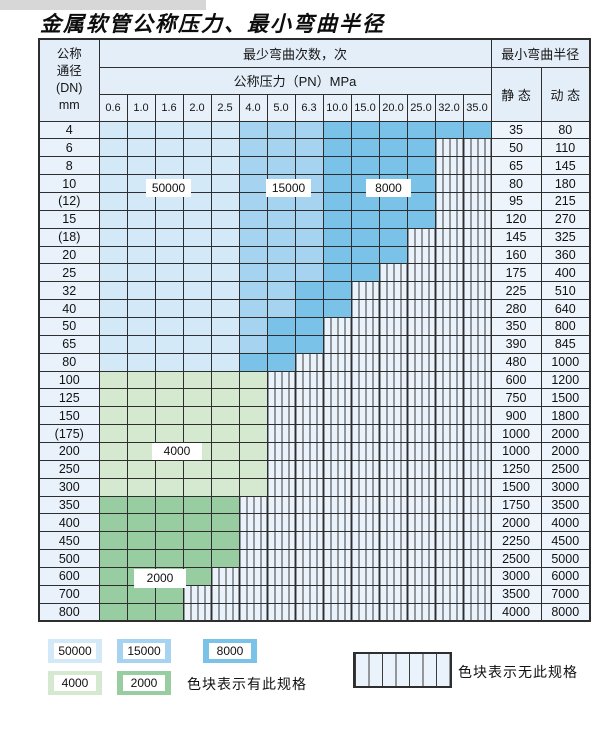 The width and height of the screenshot is (600, 743). I want to click on dn-cell: 700, so click(69, 594).